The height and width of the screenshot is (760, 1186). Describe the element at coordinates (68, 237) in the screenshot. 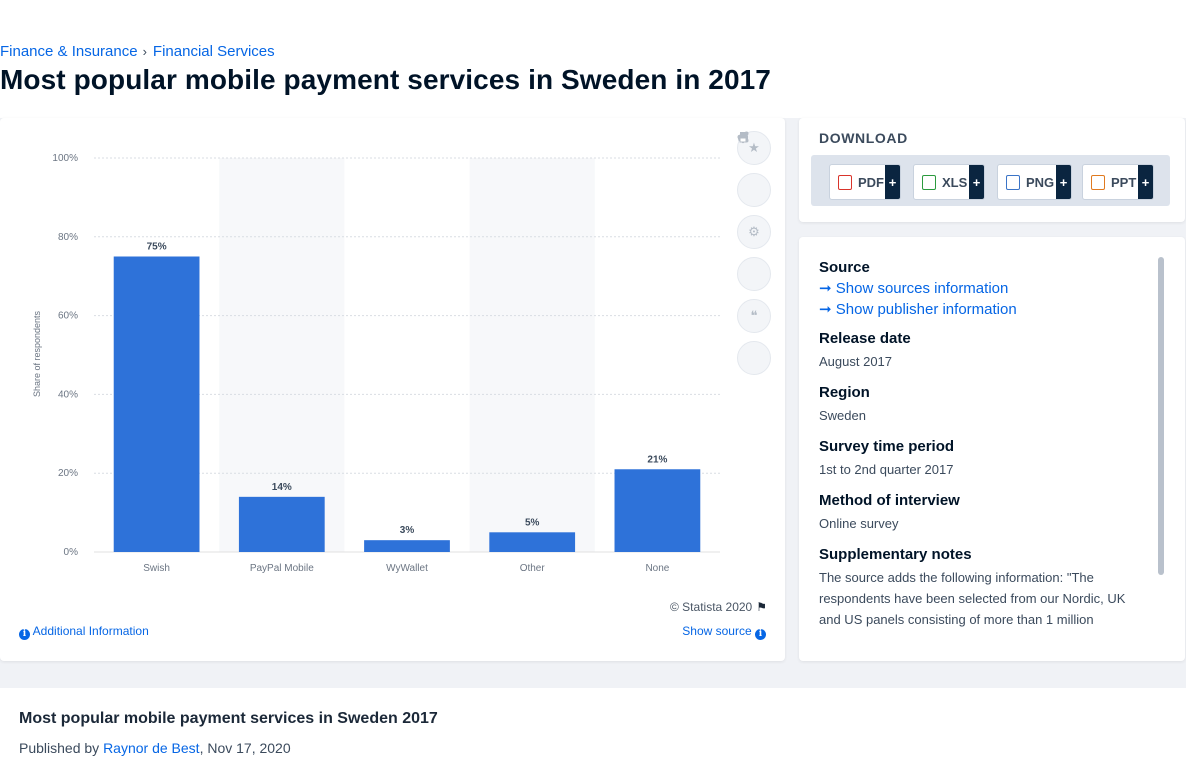

I see `y-tick-label: 80%` at that location.